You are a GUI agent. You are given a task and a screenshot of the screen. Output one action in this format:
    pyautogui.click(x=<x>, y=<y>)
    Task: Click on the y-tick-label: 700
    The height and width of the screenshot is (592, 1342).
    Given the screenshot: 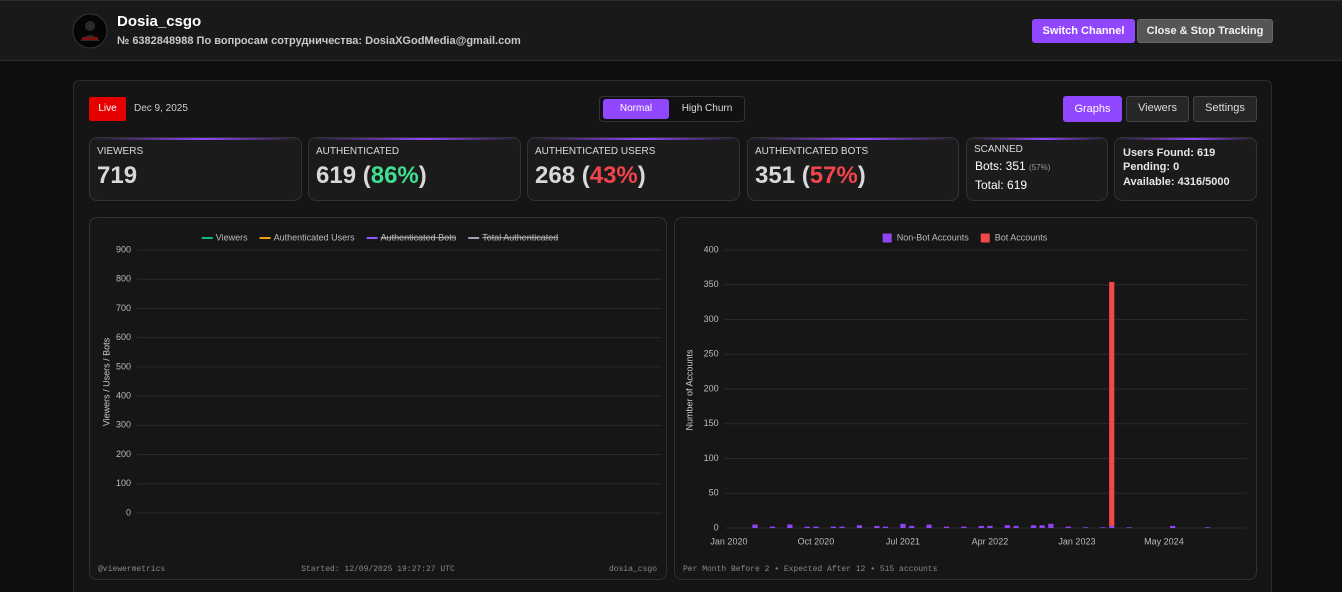 What is the action you would take?
    pyautogui.click(x=123, y=308)
    